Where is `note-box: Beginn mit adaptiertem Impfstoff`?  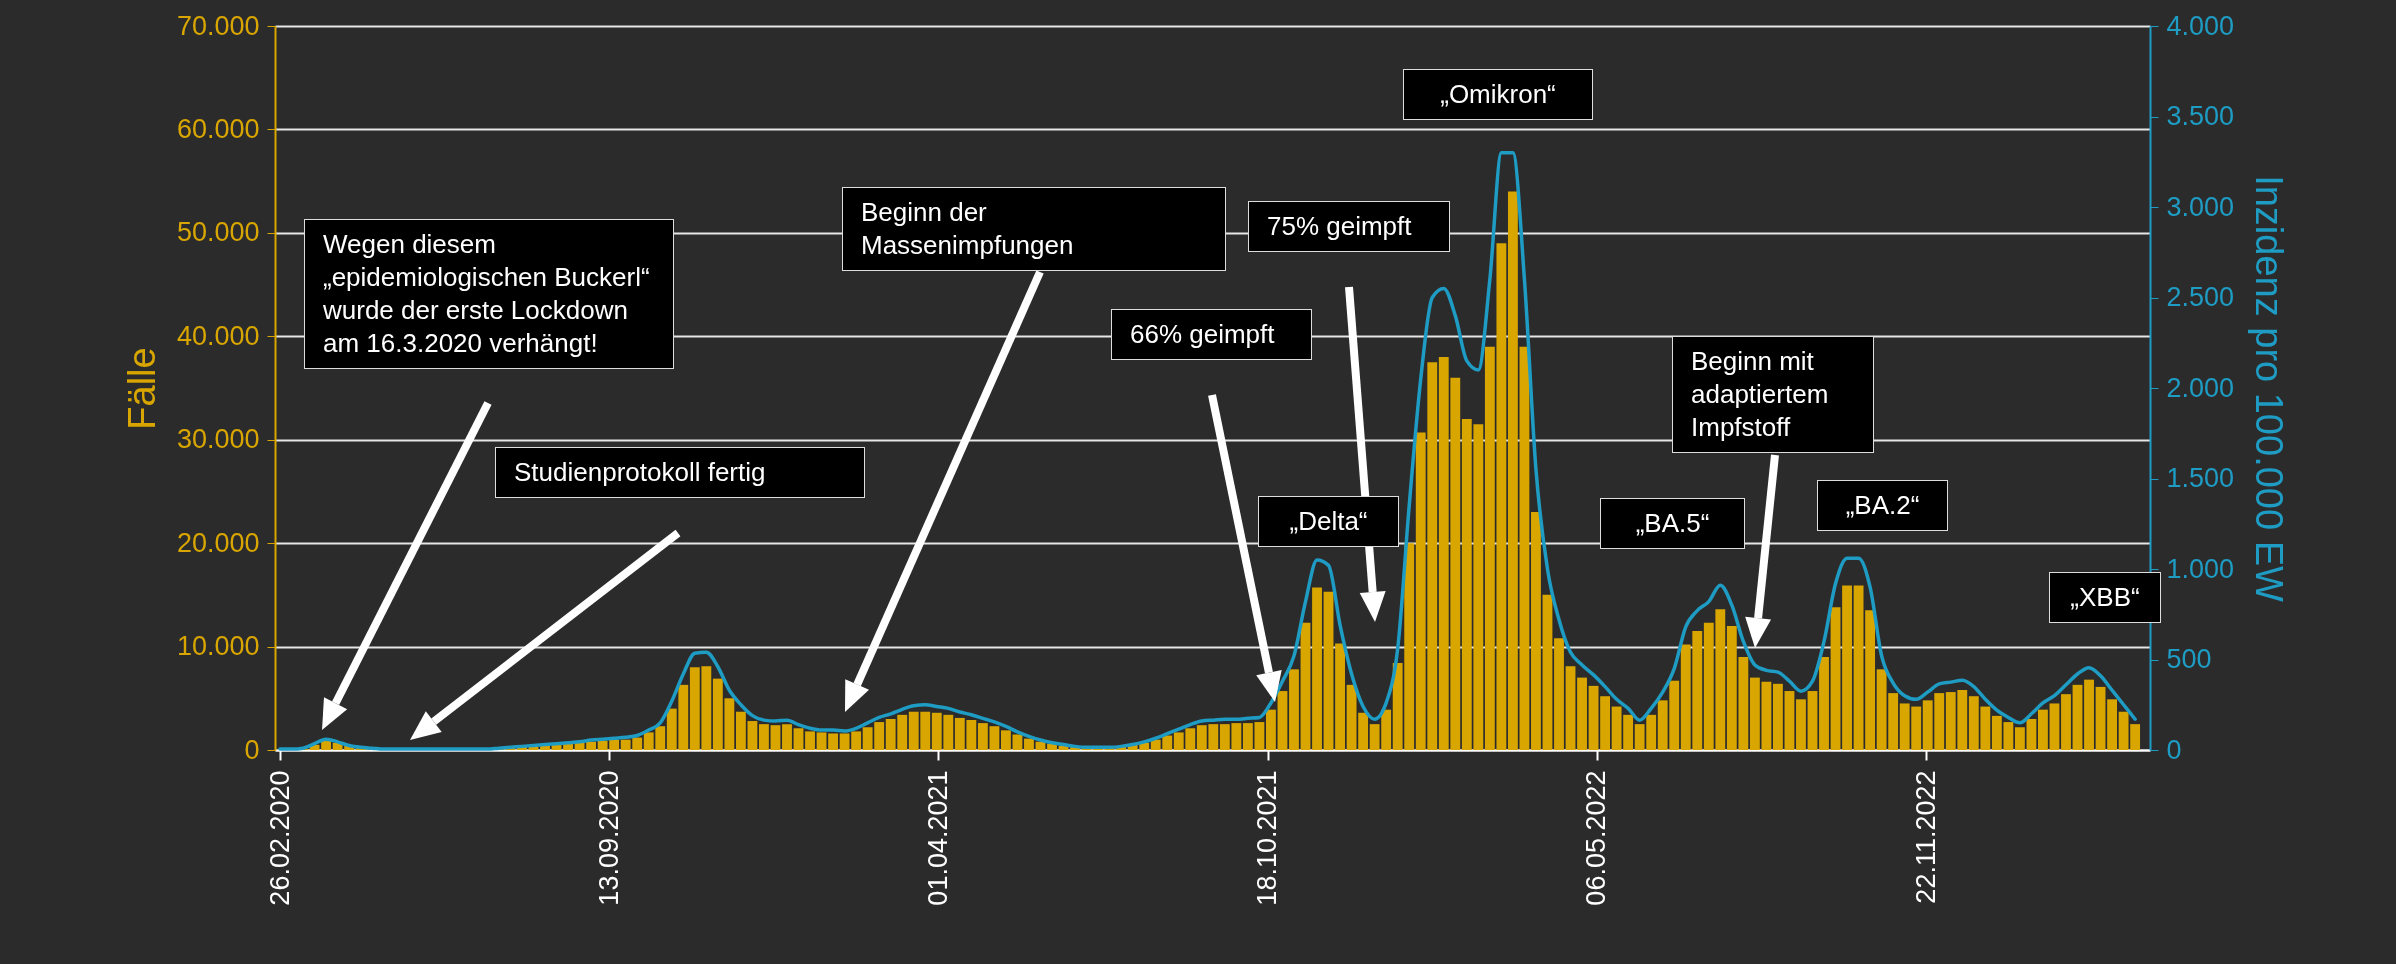
note-box: Beginn mit adaptiertem Impfstoff is located at coordinates (1773, 394).